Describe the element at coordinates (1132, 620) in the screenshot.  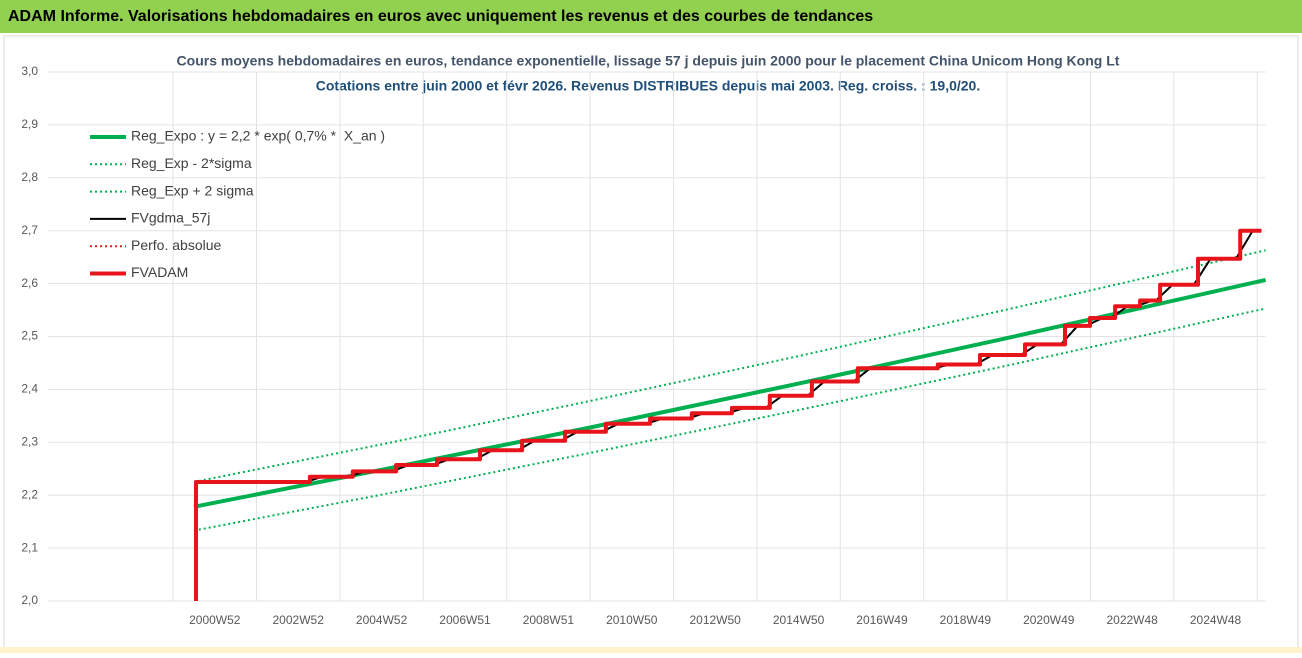
I see `x-tick-label: 2022W48` at that location.